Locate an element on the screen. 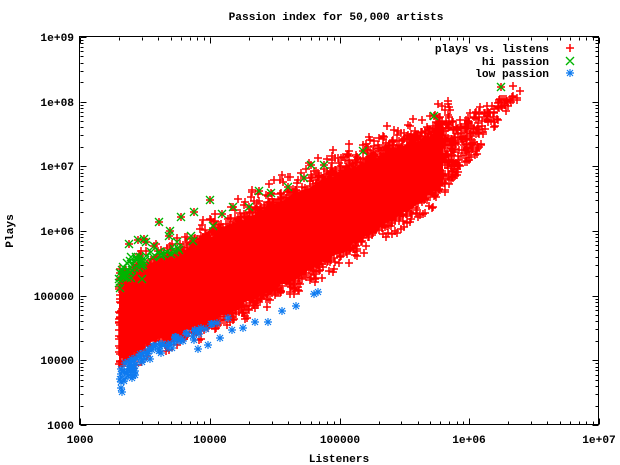 This screenshot has width=620, height=465. svg-text:Passion index for 50,000 artis: Passion index for 50,000 artists is located at coordinates (336, 18).